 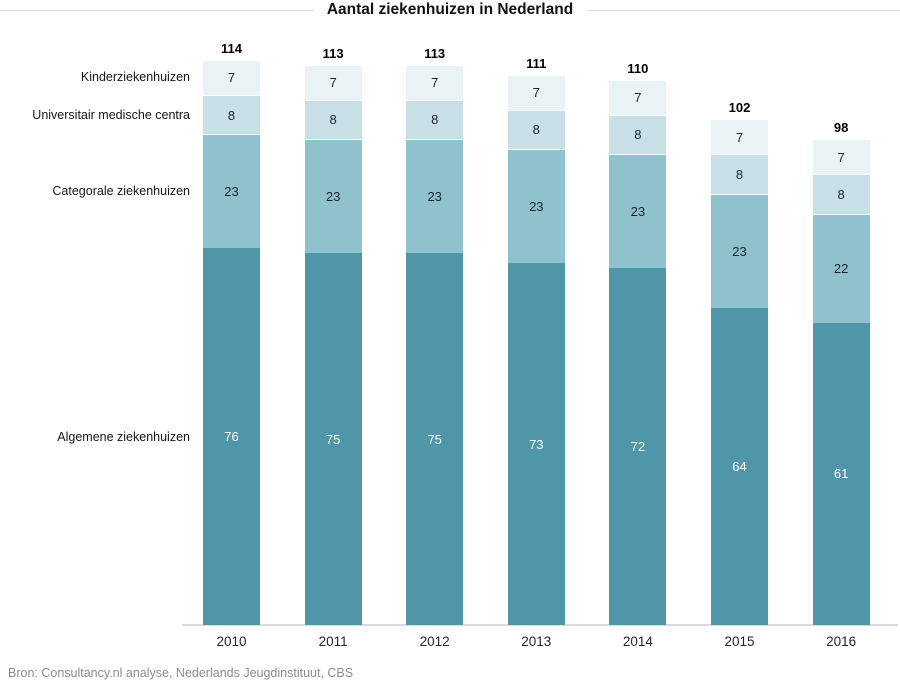 I want to click on x-axis-label-2013: 2013, so click(x=536, y=641).